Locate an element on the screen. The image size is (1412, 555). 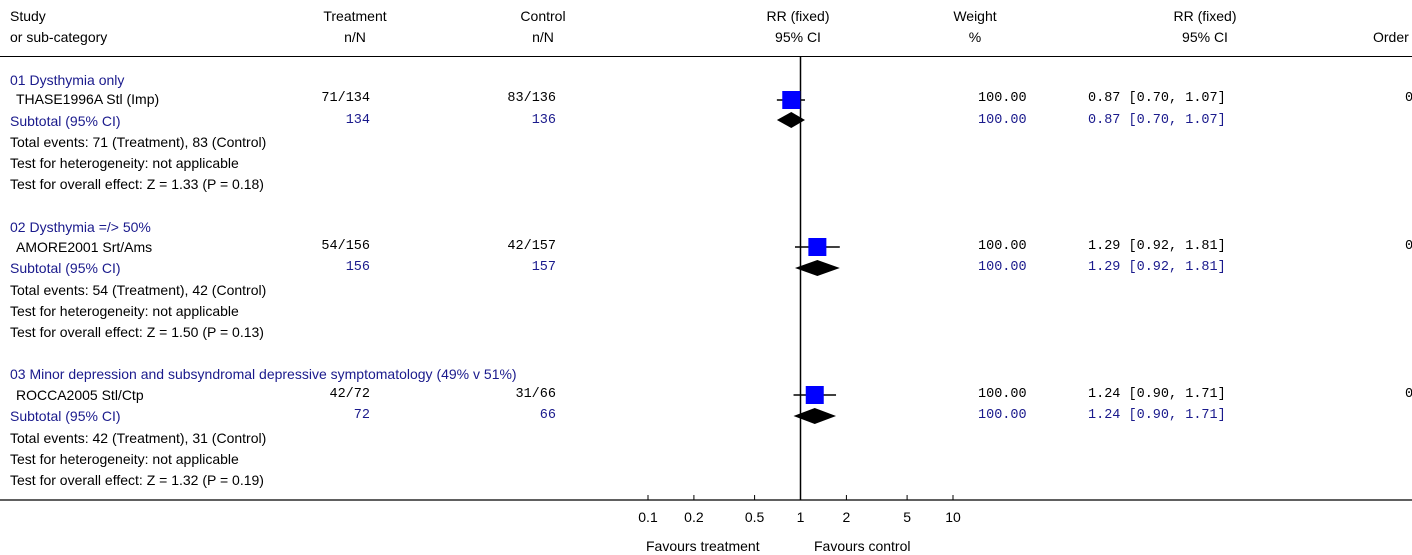
header-divider is located at coordinates (706, 56).